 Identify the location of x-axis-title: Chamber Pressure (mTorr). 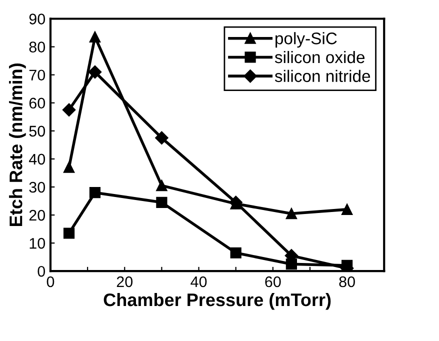
(217, 301).